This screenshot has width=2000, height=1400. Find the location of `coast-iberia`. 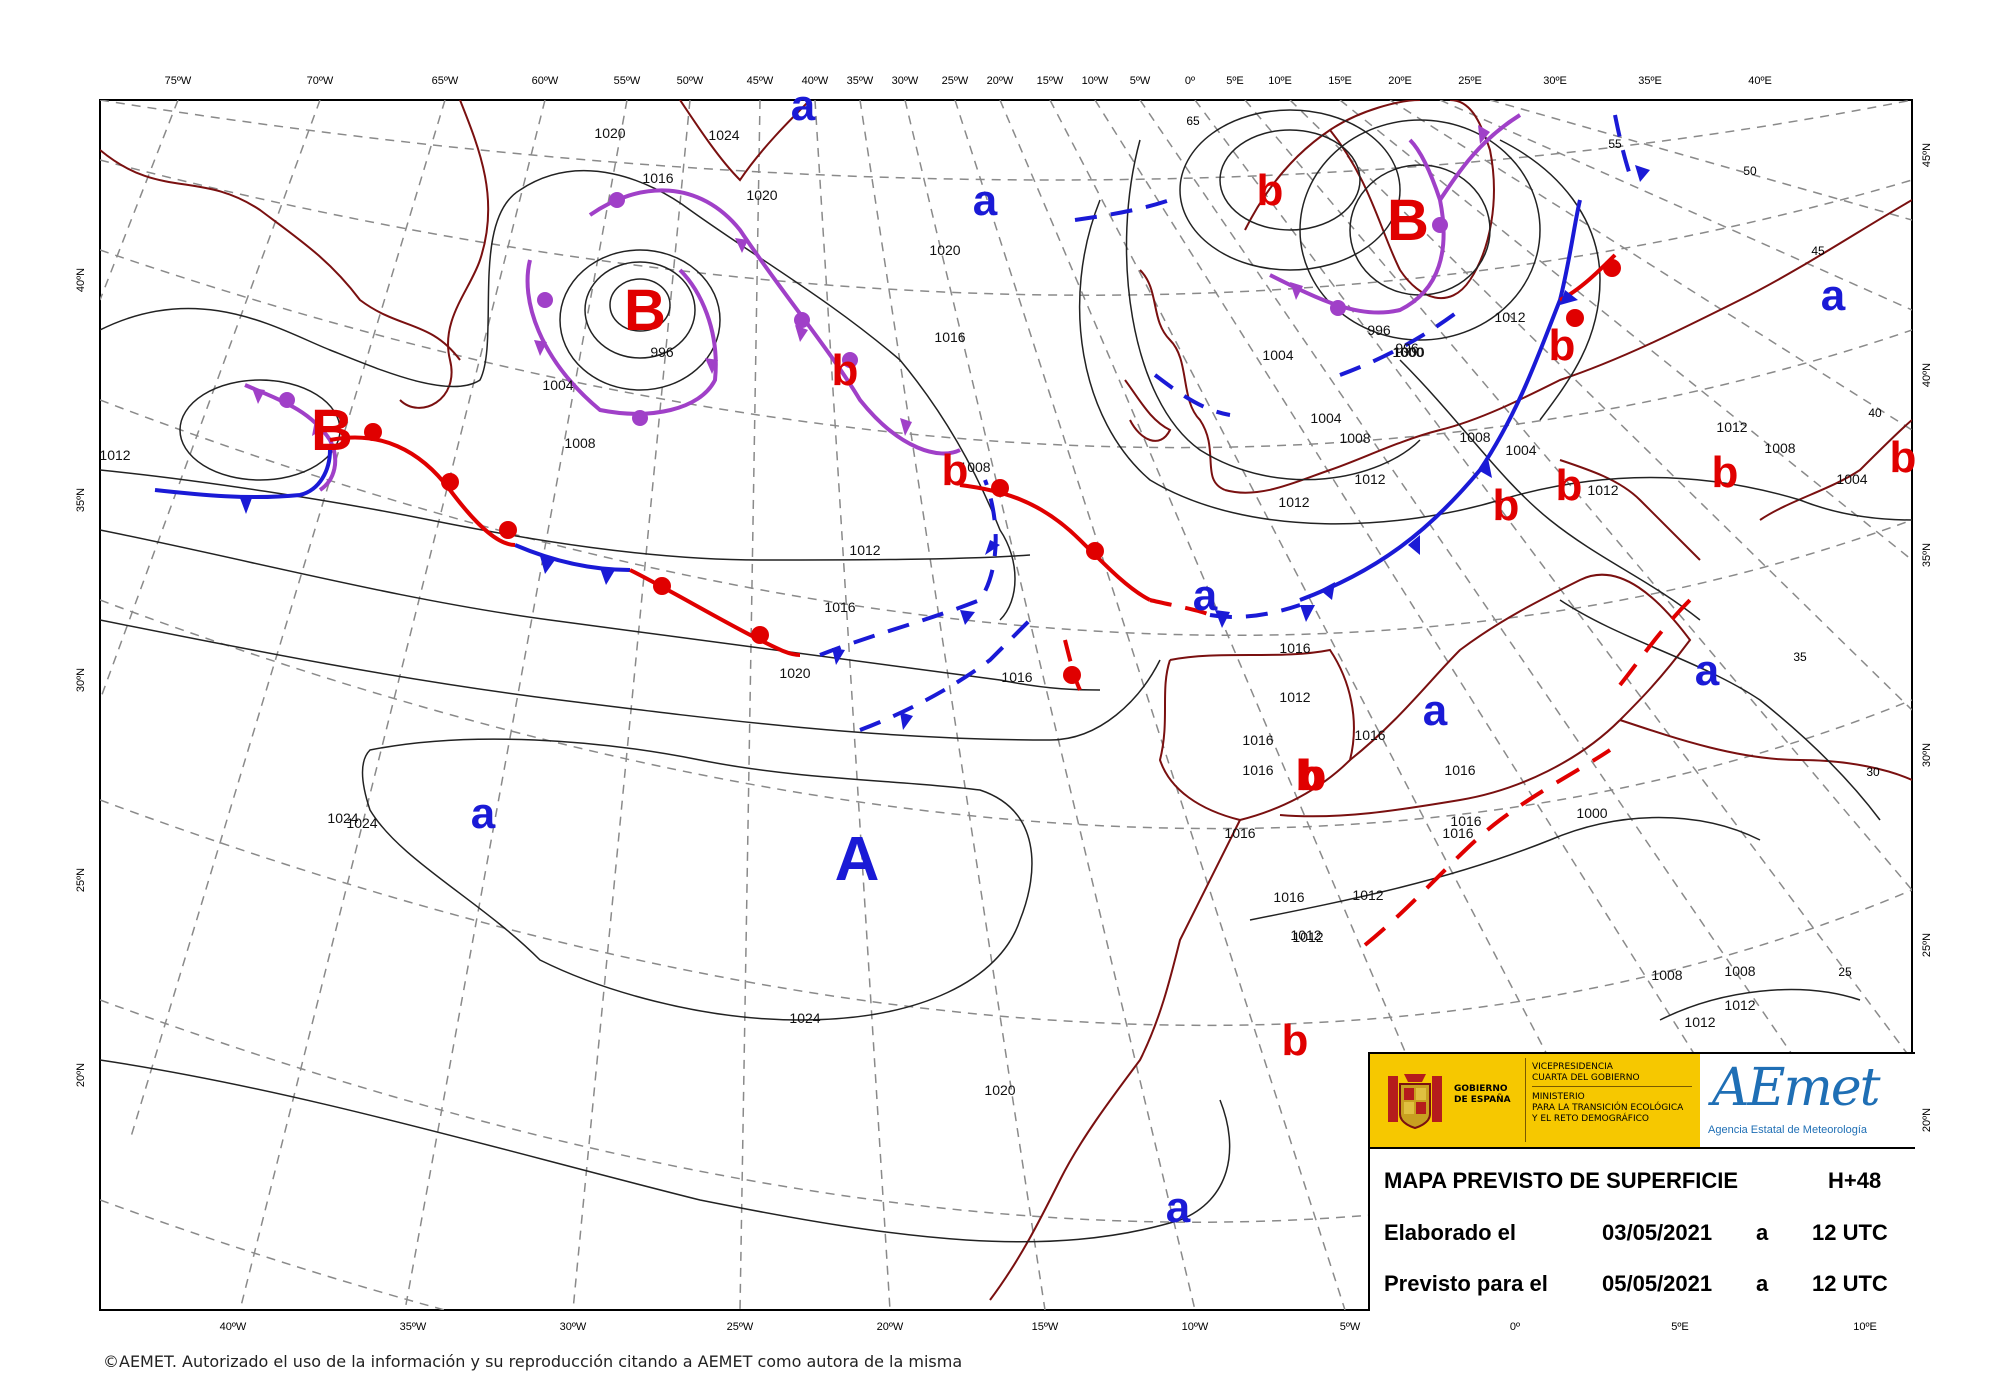

coast-iberia is located at coordinates (1256, 735).